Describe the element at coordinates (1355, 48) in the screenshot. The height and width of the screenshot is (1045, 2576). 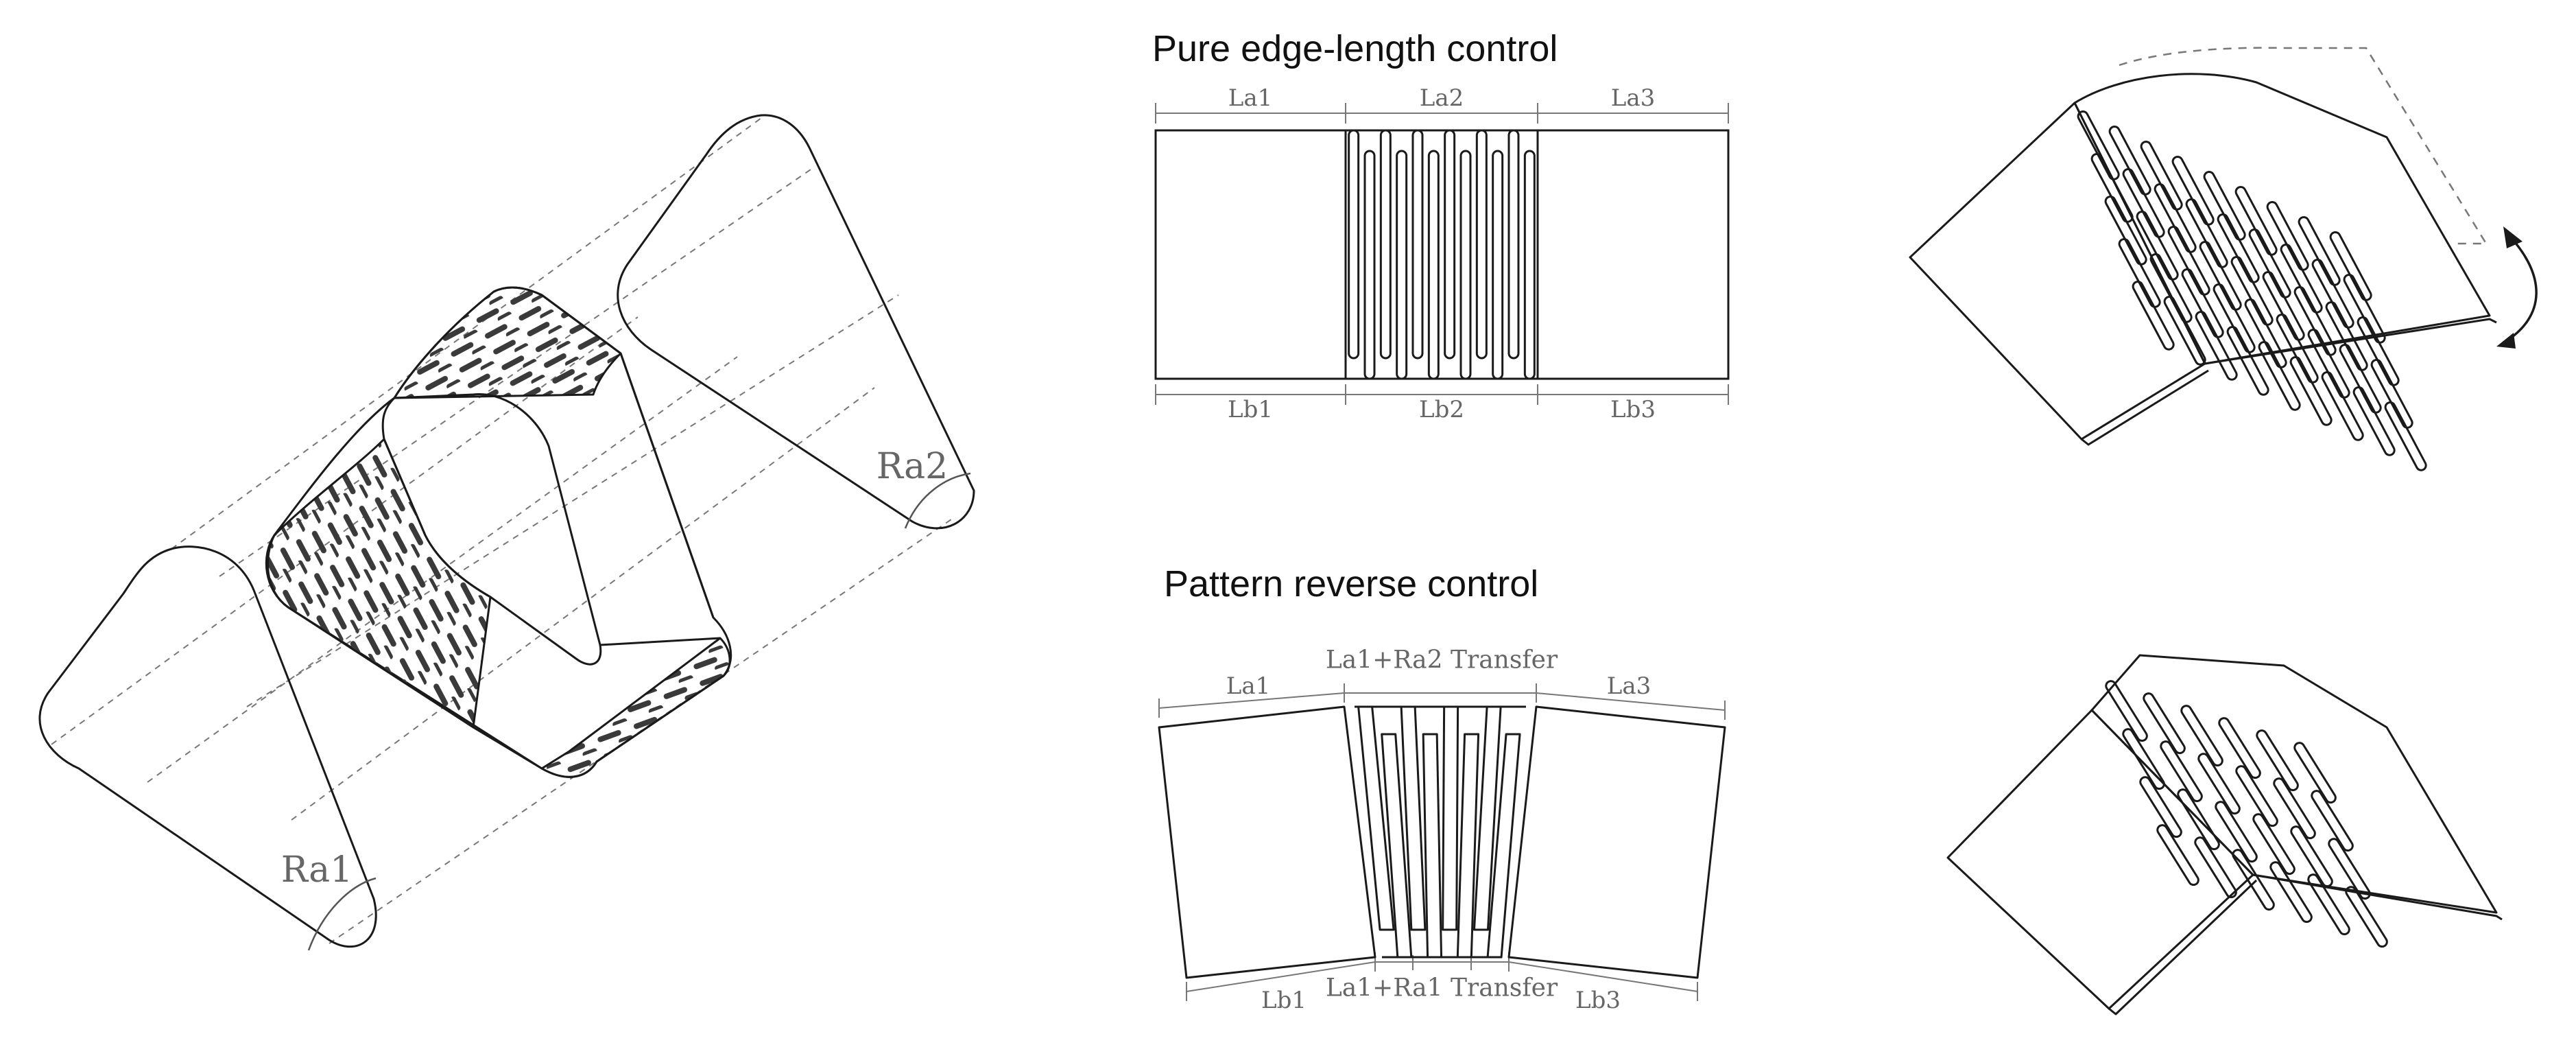
I see `title-pure-edge-length: Pure edge-length control` at that location.